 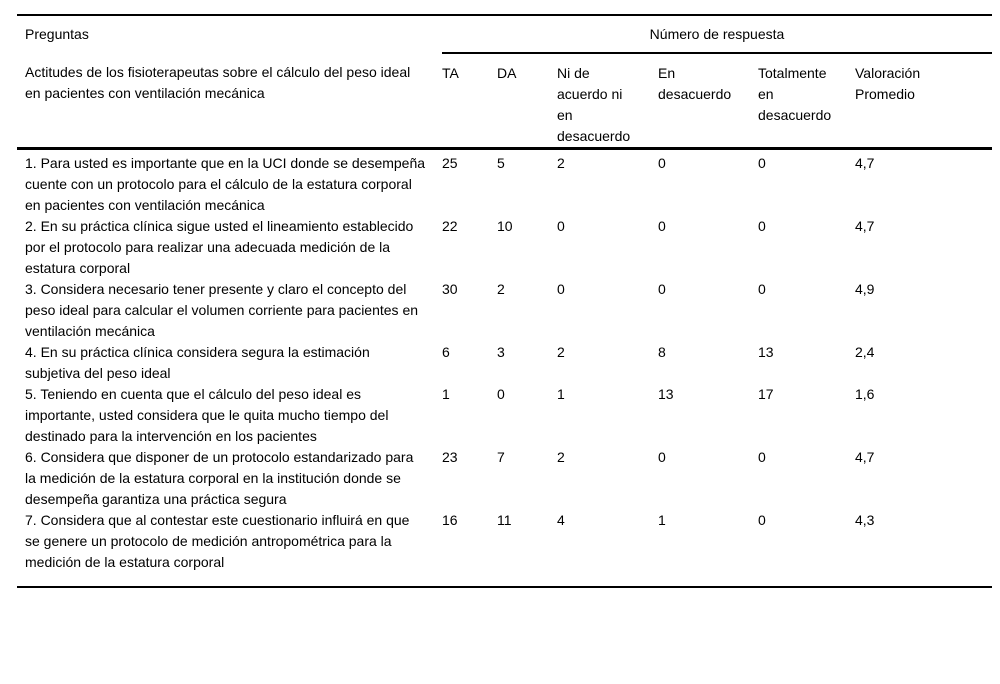 What do you see at coordinates (450, 457) in the screenshot?
I see `value-cell-ta: 23` at bounding box center [450, 457].